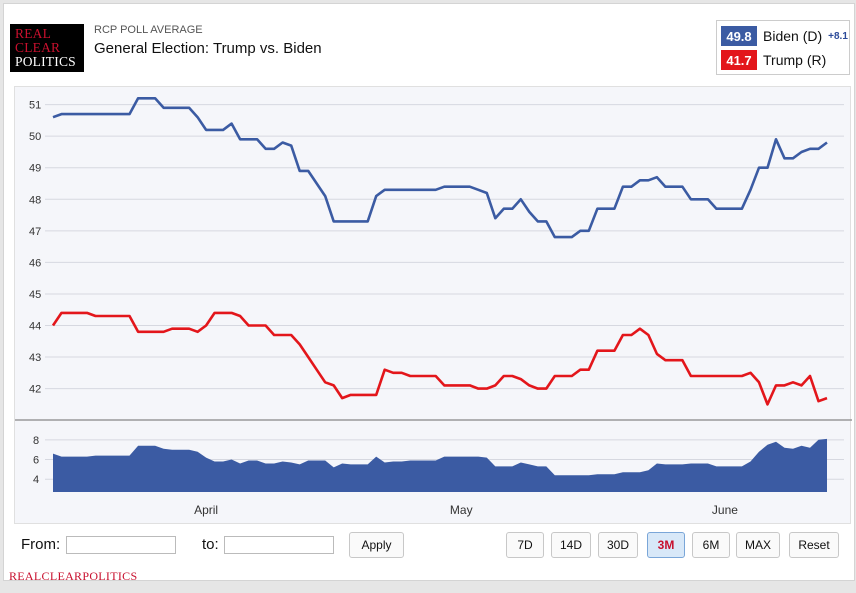  Describe the element at coordinates (279, 545) in the screenshot. I see `to-date-input` at that location.